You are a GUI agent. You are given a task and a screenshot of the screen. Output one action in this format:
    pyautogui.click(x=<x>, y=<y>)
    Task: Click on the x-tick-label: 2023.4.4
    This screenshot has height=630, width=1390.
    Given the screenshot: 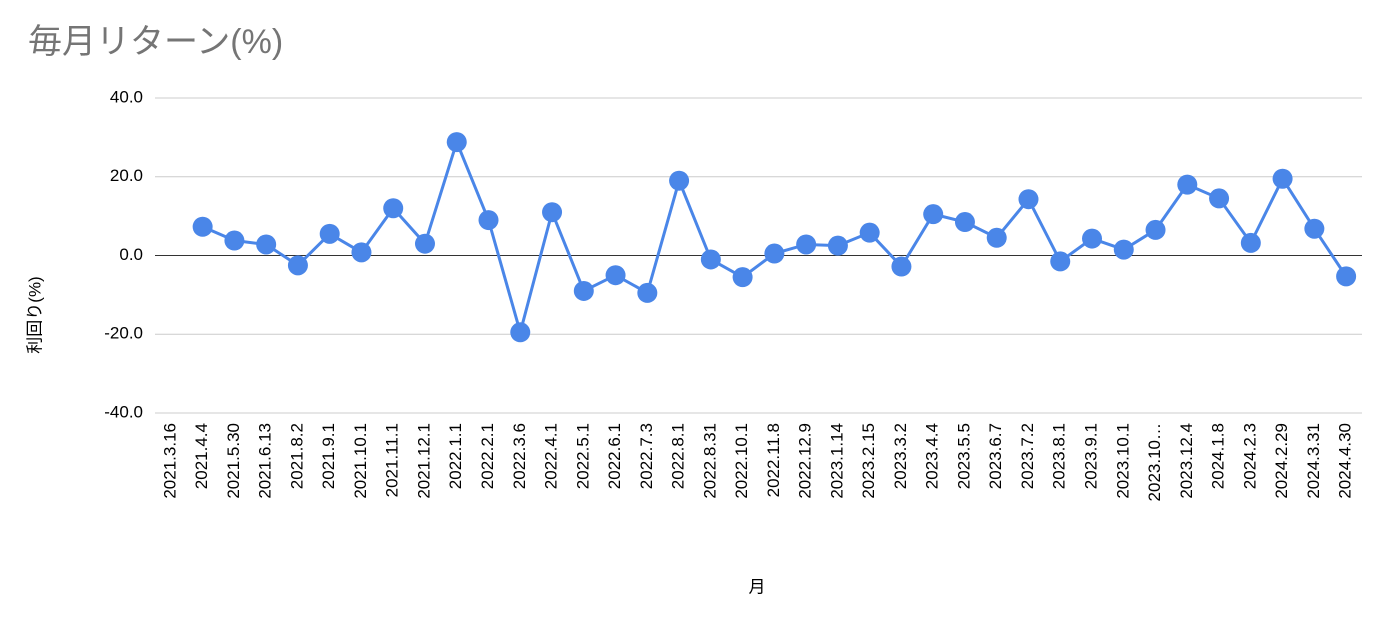 What is the action you would take?
    pyautogui.click(x=932, y=456)
    